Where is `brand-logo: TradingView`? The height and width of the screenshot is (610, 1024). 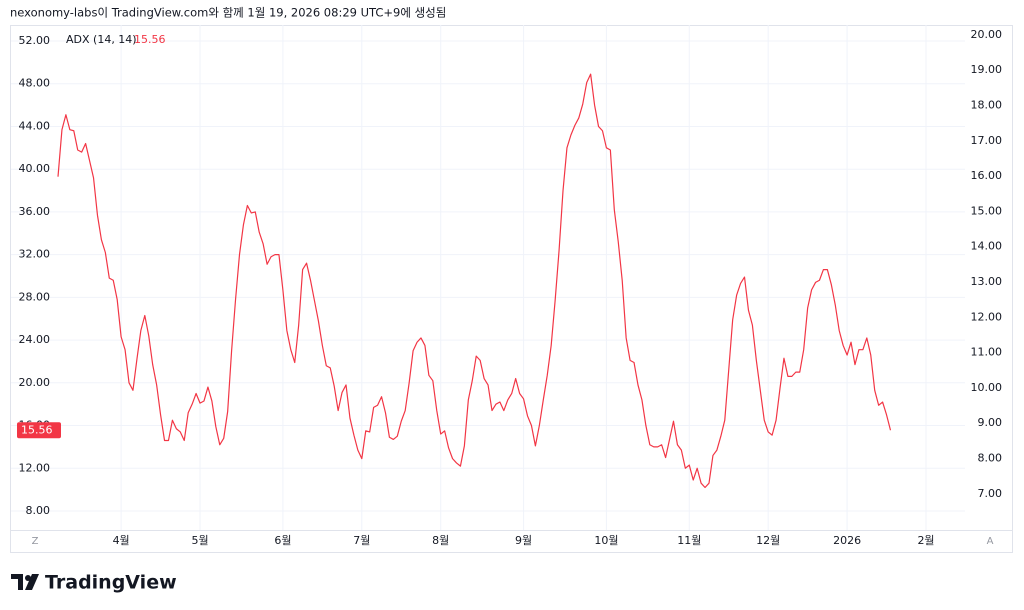 brand-logo: TradingView is located at coordinates (94, 583).